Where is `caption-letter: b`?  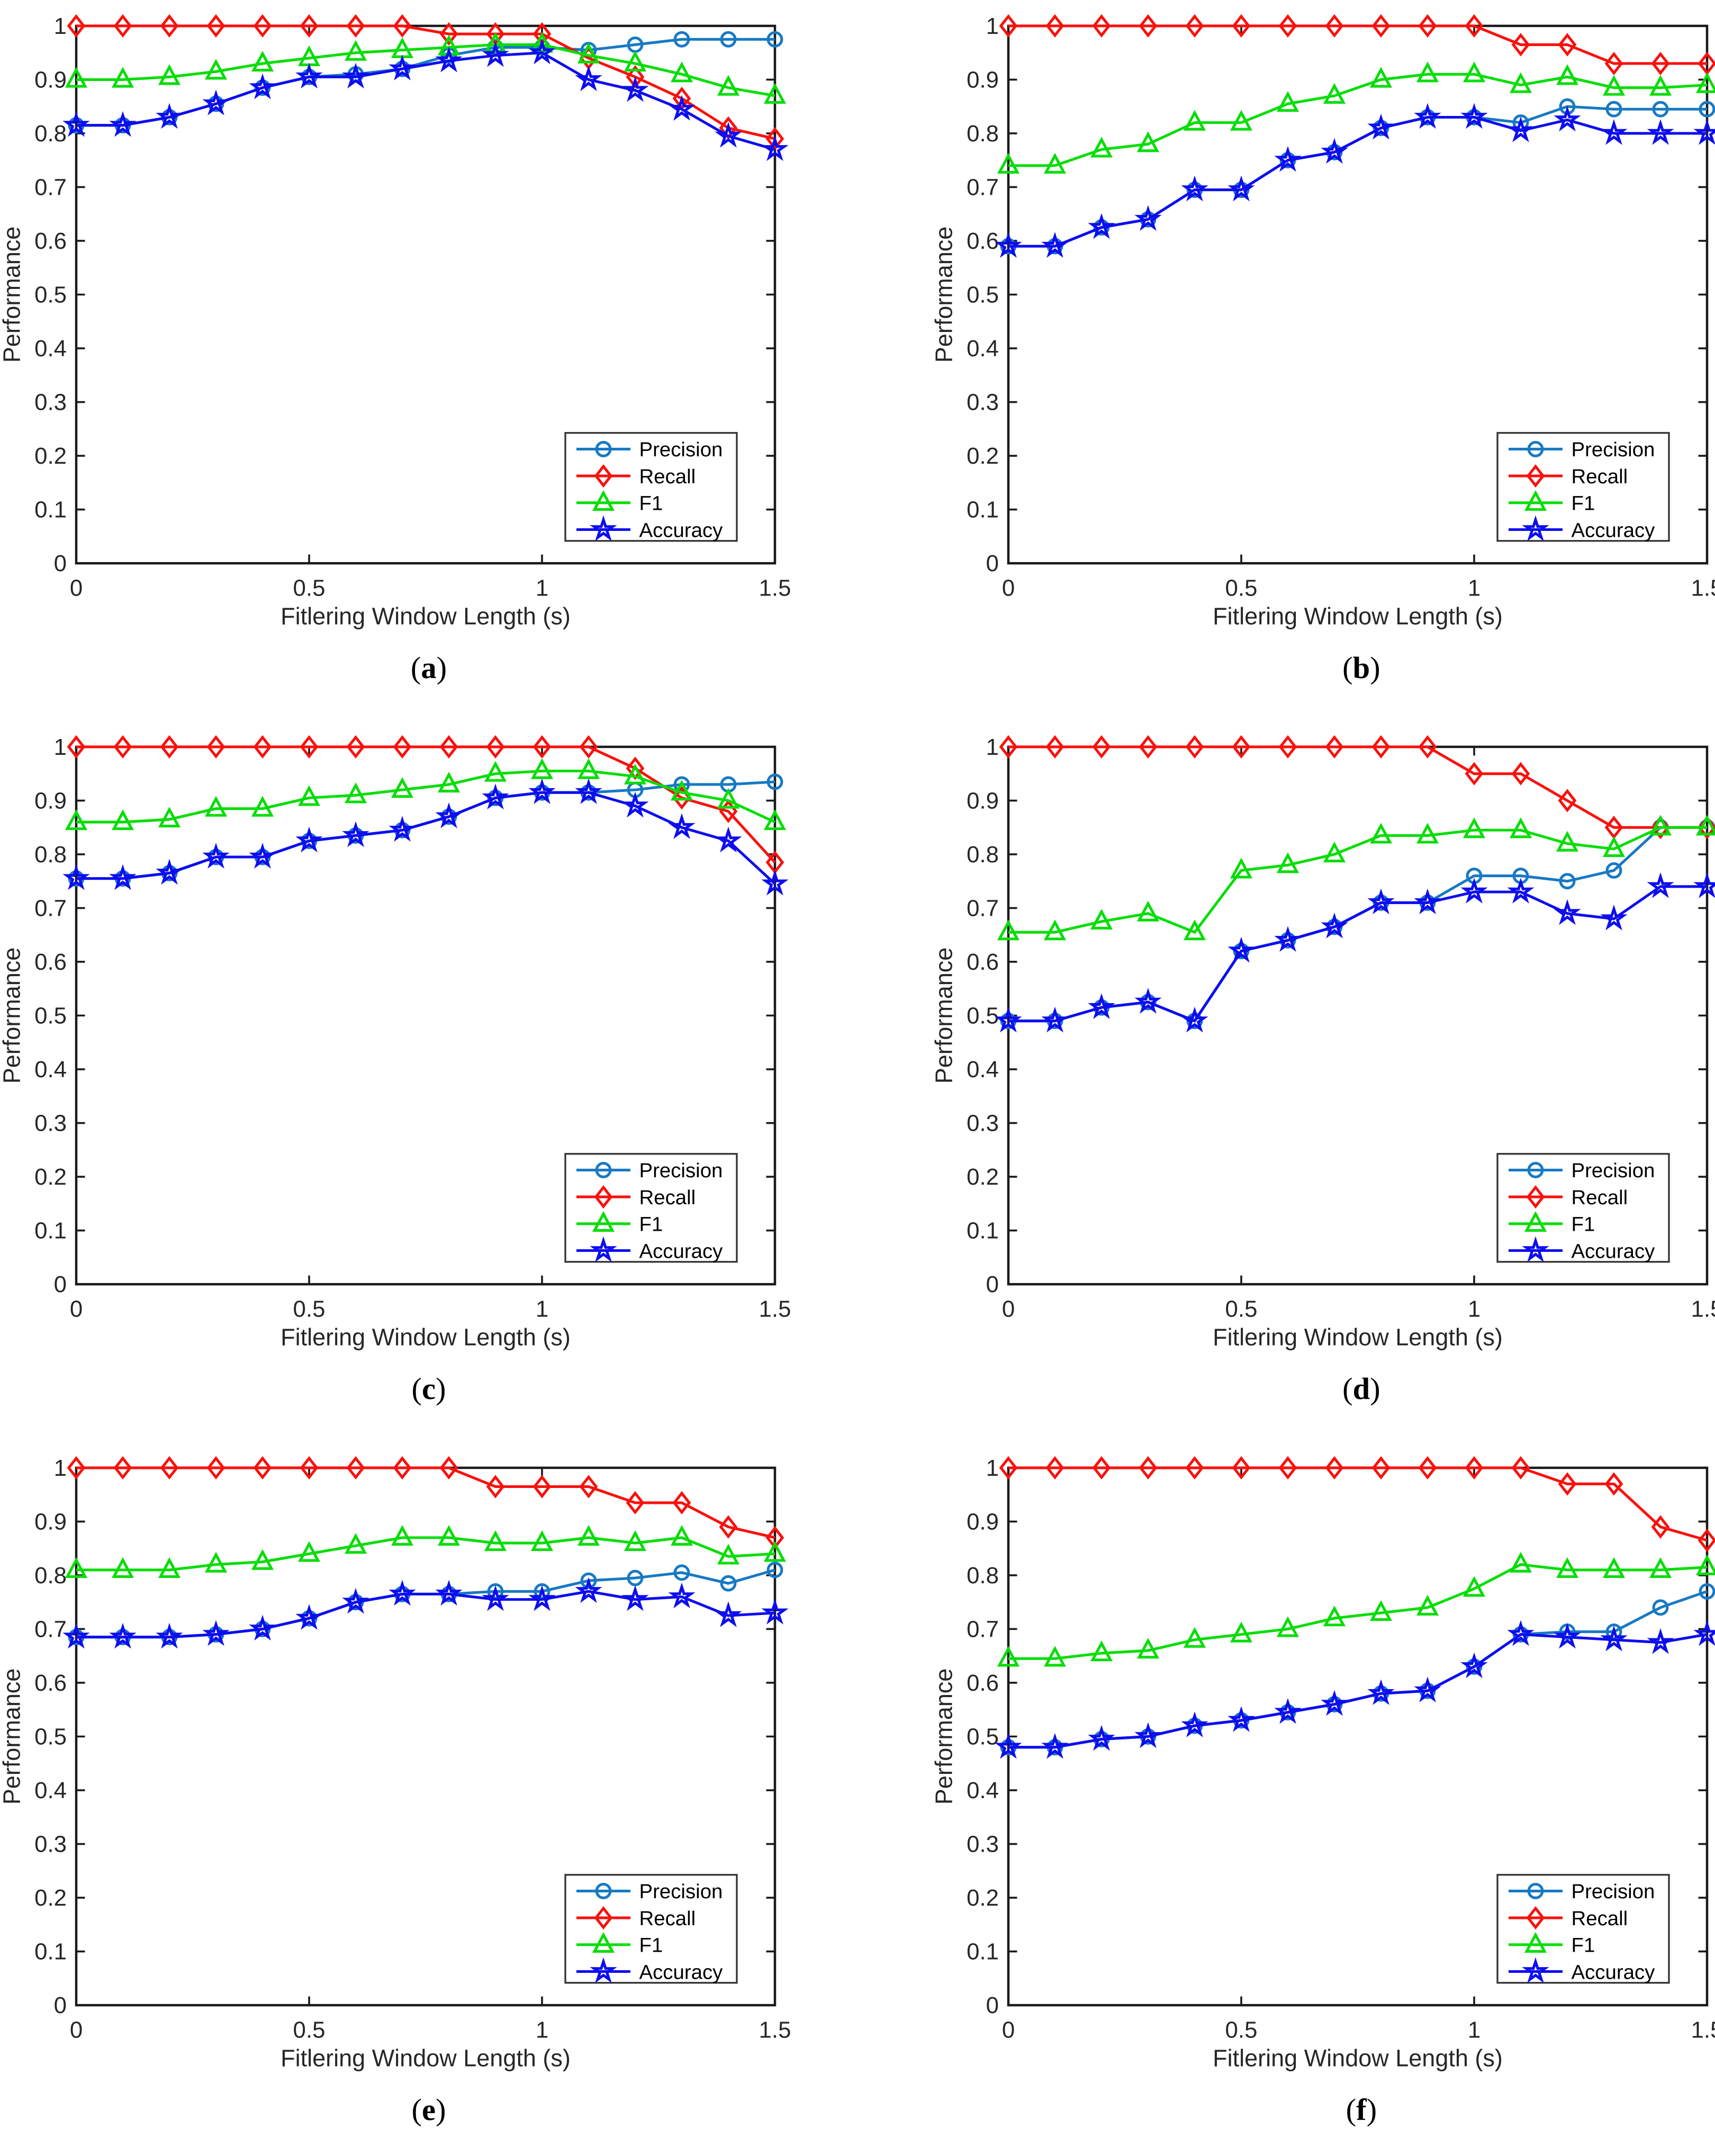
caption-letter: b is located at coordinates (1361, 669).